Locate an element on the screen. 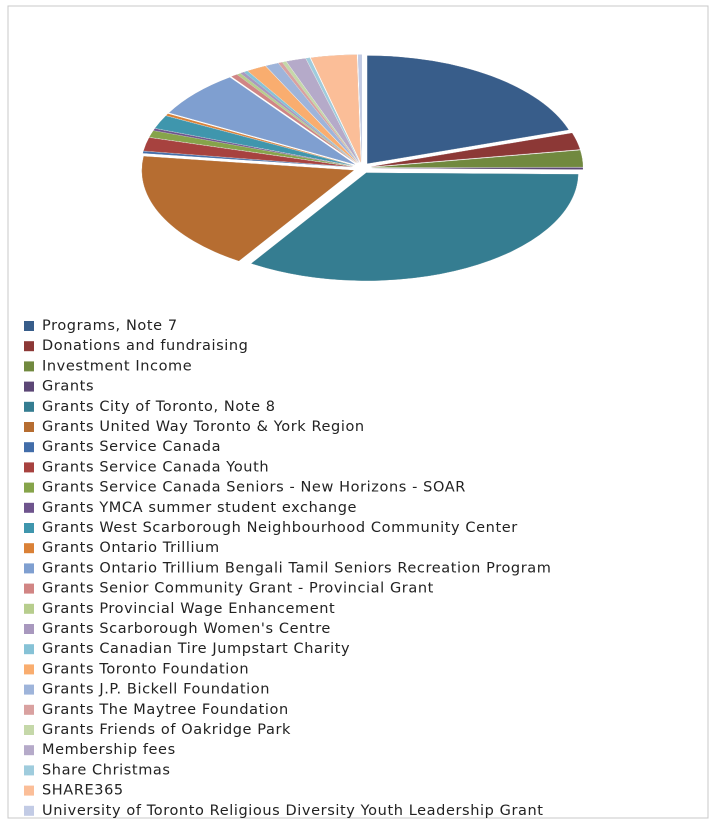 The width and height of the screenshot is (714, 824). legend-label: Donations and fundraising is located at coordinates (145, 346).